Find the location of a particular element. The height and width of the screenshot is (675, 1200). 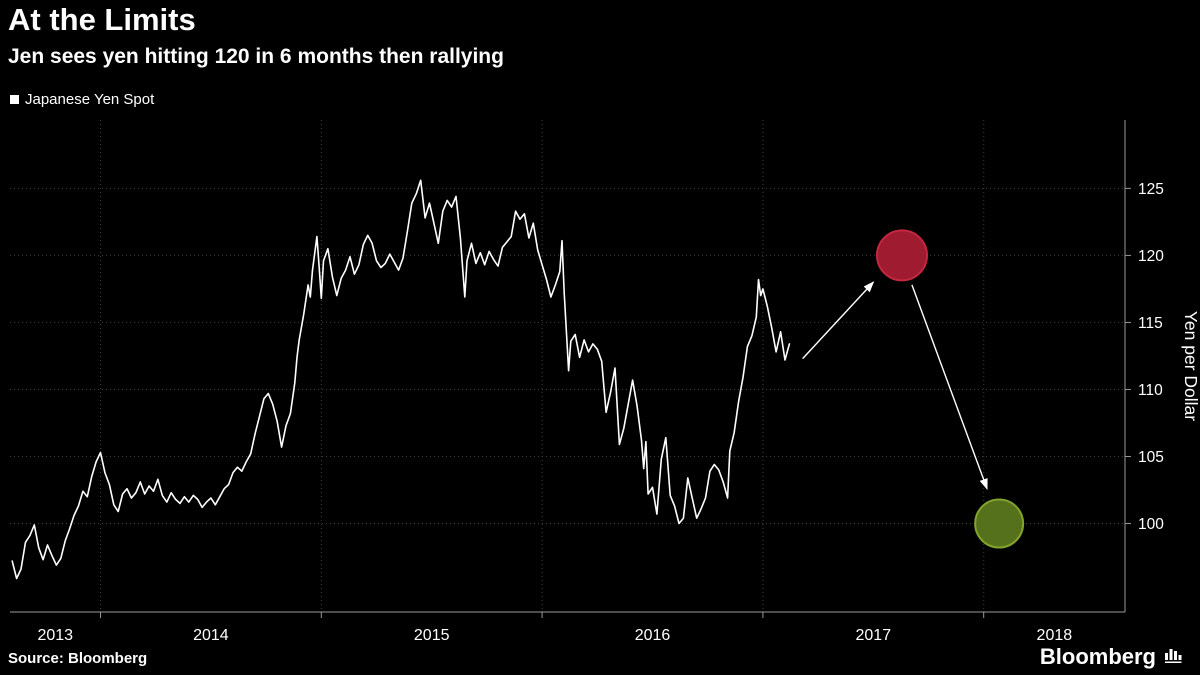

y-axis-title: Yen per Dollar is located at coordinates (1190, 366).